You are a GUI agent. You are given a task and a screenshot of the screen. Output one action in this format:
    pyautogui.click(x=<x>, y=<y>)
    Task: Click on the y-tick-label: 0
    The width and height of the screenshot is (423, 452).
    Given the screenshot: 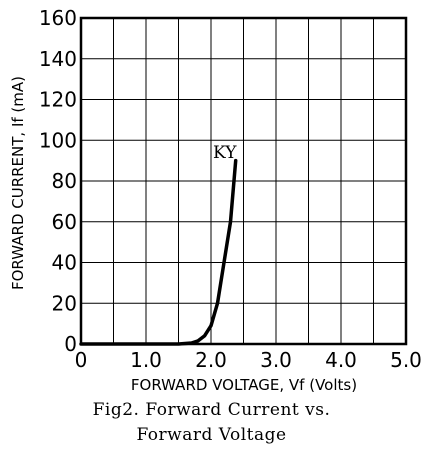 What is the action you would take?
    pyautogui.click(x=70, y=344)
    